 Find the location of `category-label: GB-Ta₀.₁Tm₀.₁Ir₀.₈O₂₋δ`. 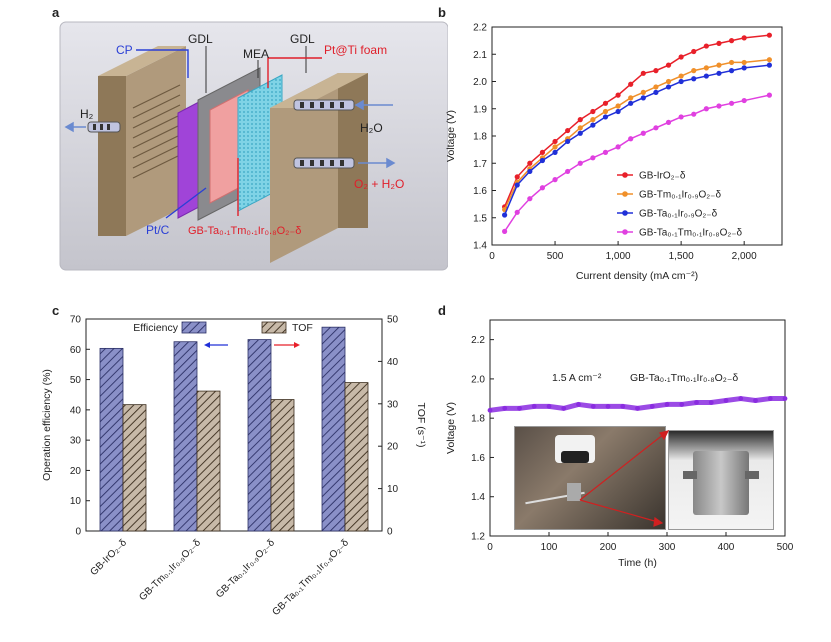

category-label: GB-Ta₀.₁Tm₀.₁Ir₀.₈O₂₋δ is located at coordinates (310, 577).